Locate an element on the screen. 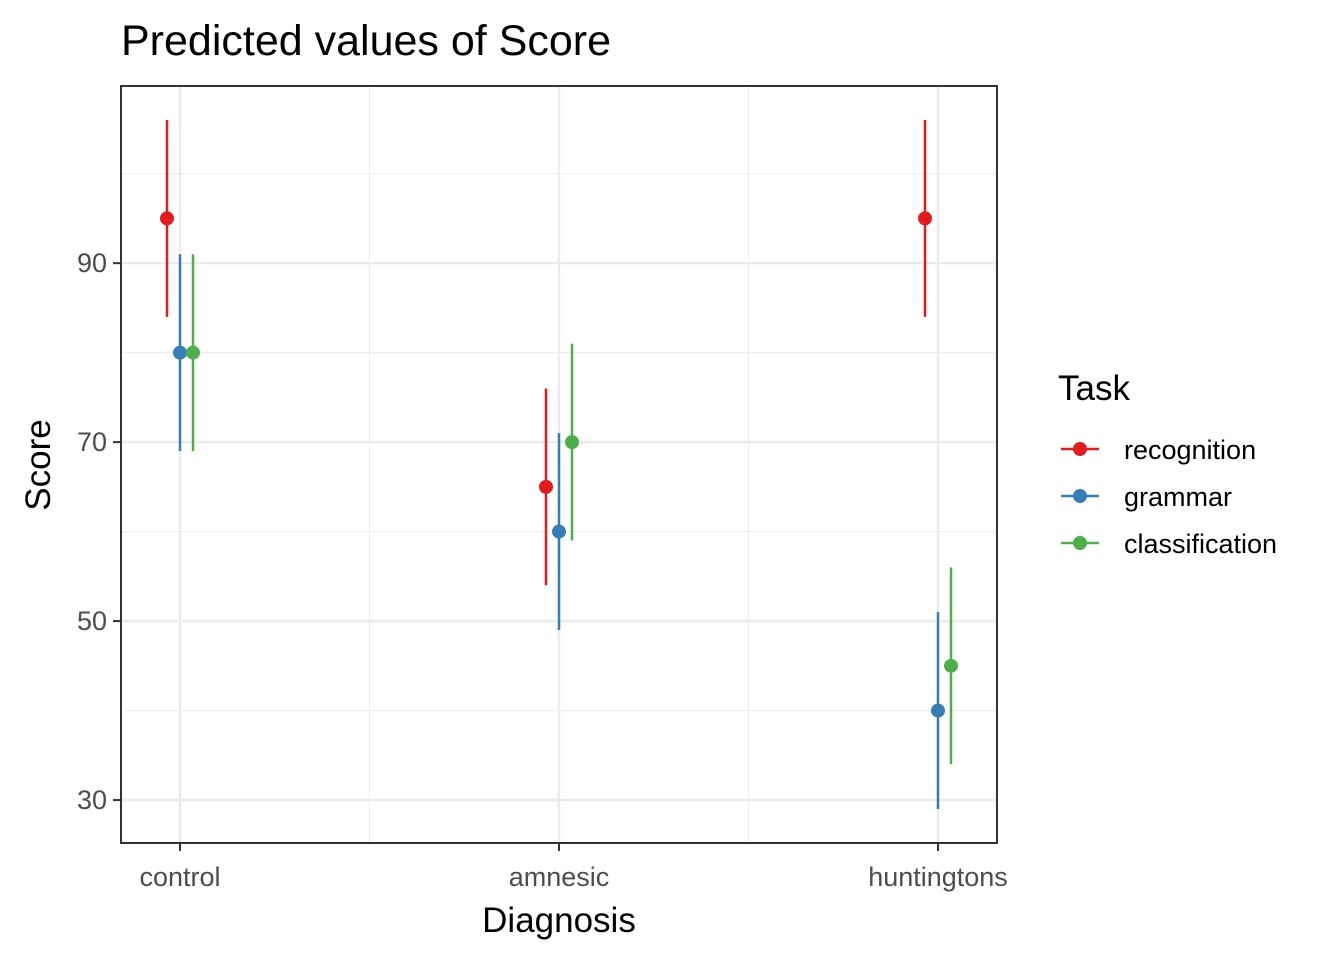  legend: Task recognition grammar classification is located at coordinates (1167, 464).